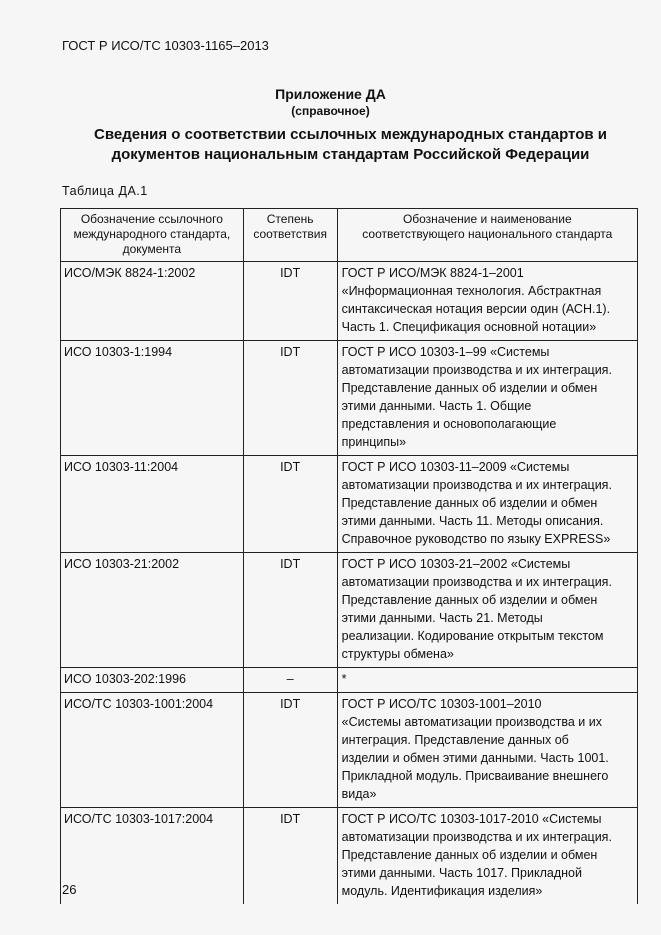 The width and height of the screenshot is (661, 935). Describe the element at coordinates (330, 111) in the screenshot. I see `appendix-subtitle: (справочное)` at that location.